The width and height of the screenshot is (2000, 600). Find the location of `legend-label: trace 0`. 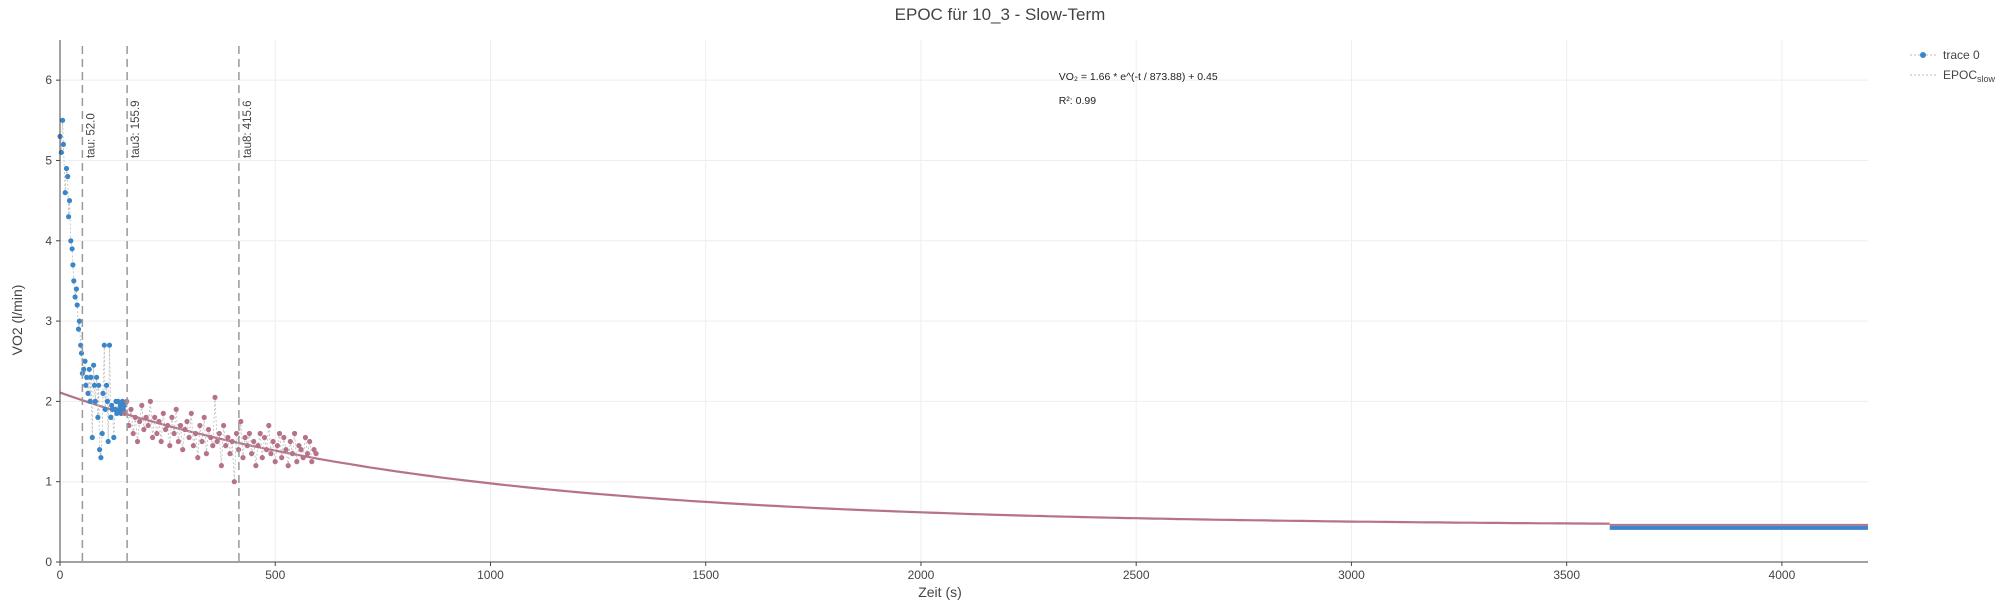

legend-label: trace 0 is located at coordinates (1961, 55).